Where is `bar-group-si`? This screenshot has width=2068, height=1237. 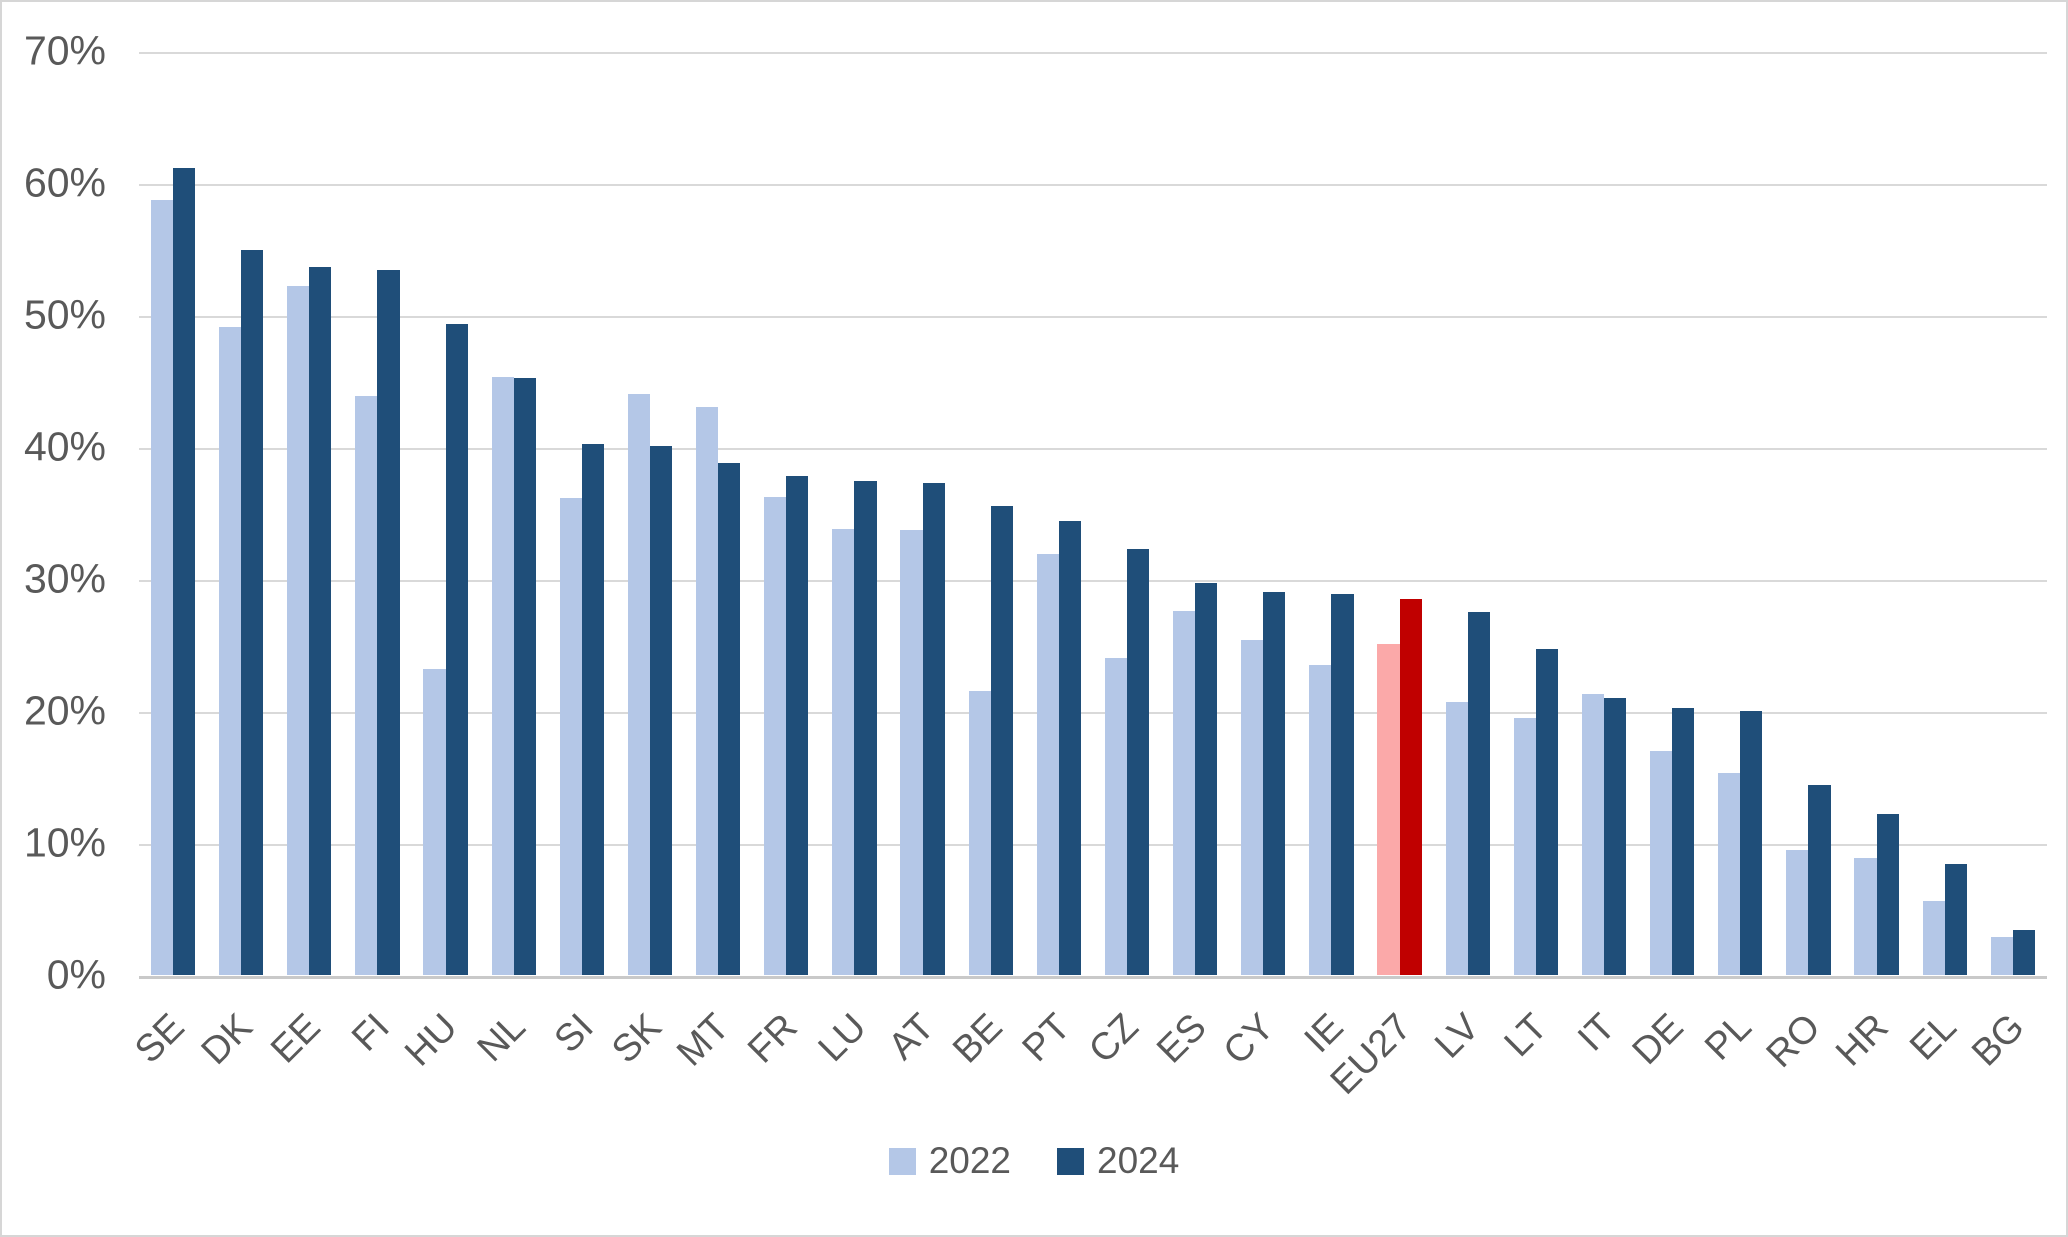 bar-group-si is located at coordinates (582, 513).